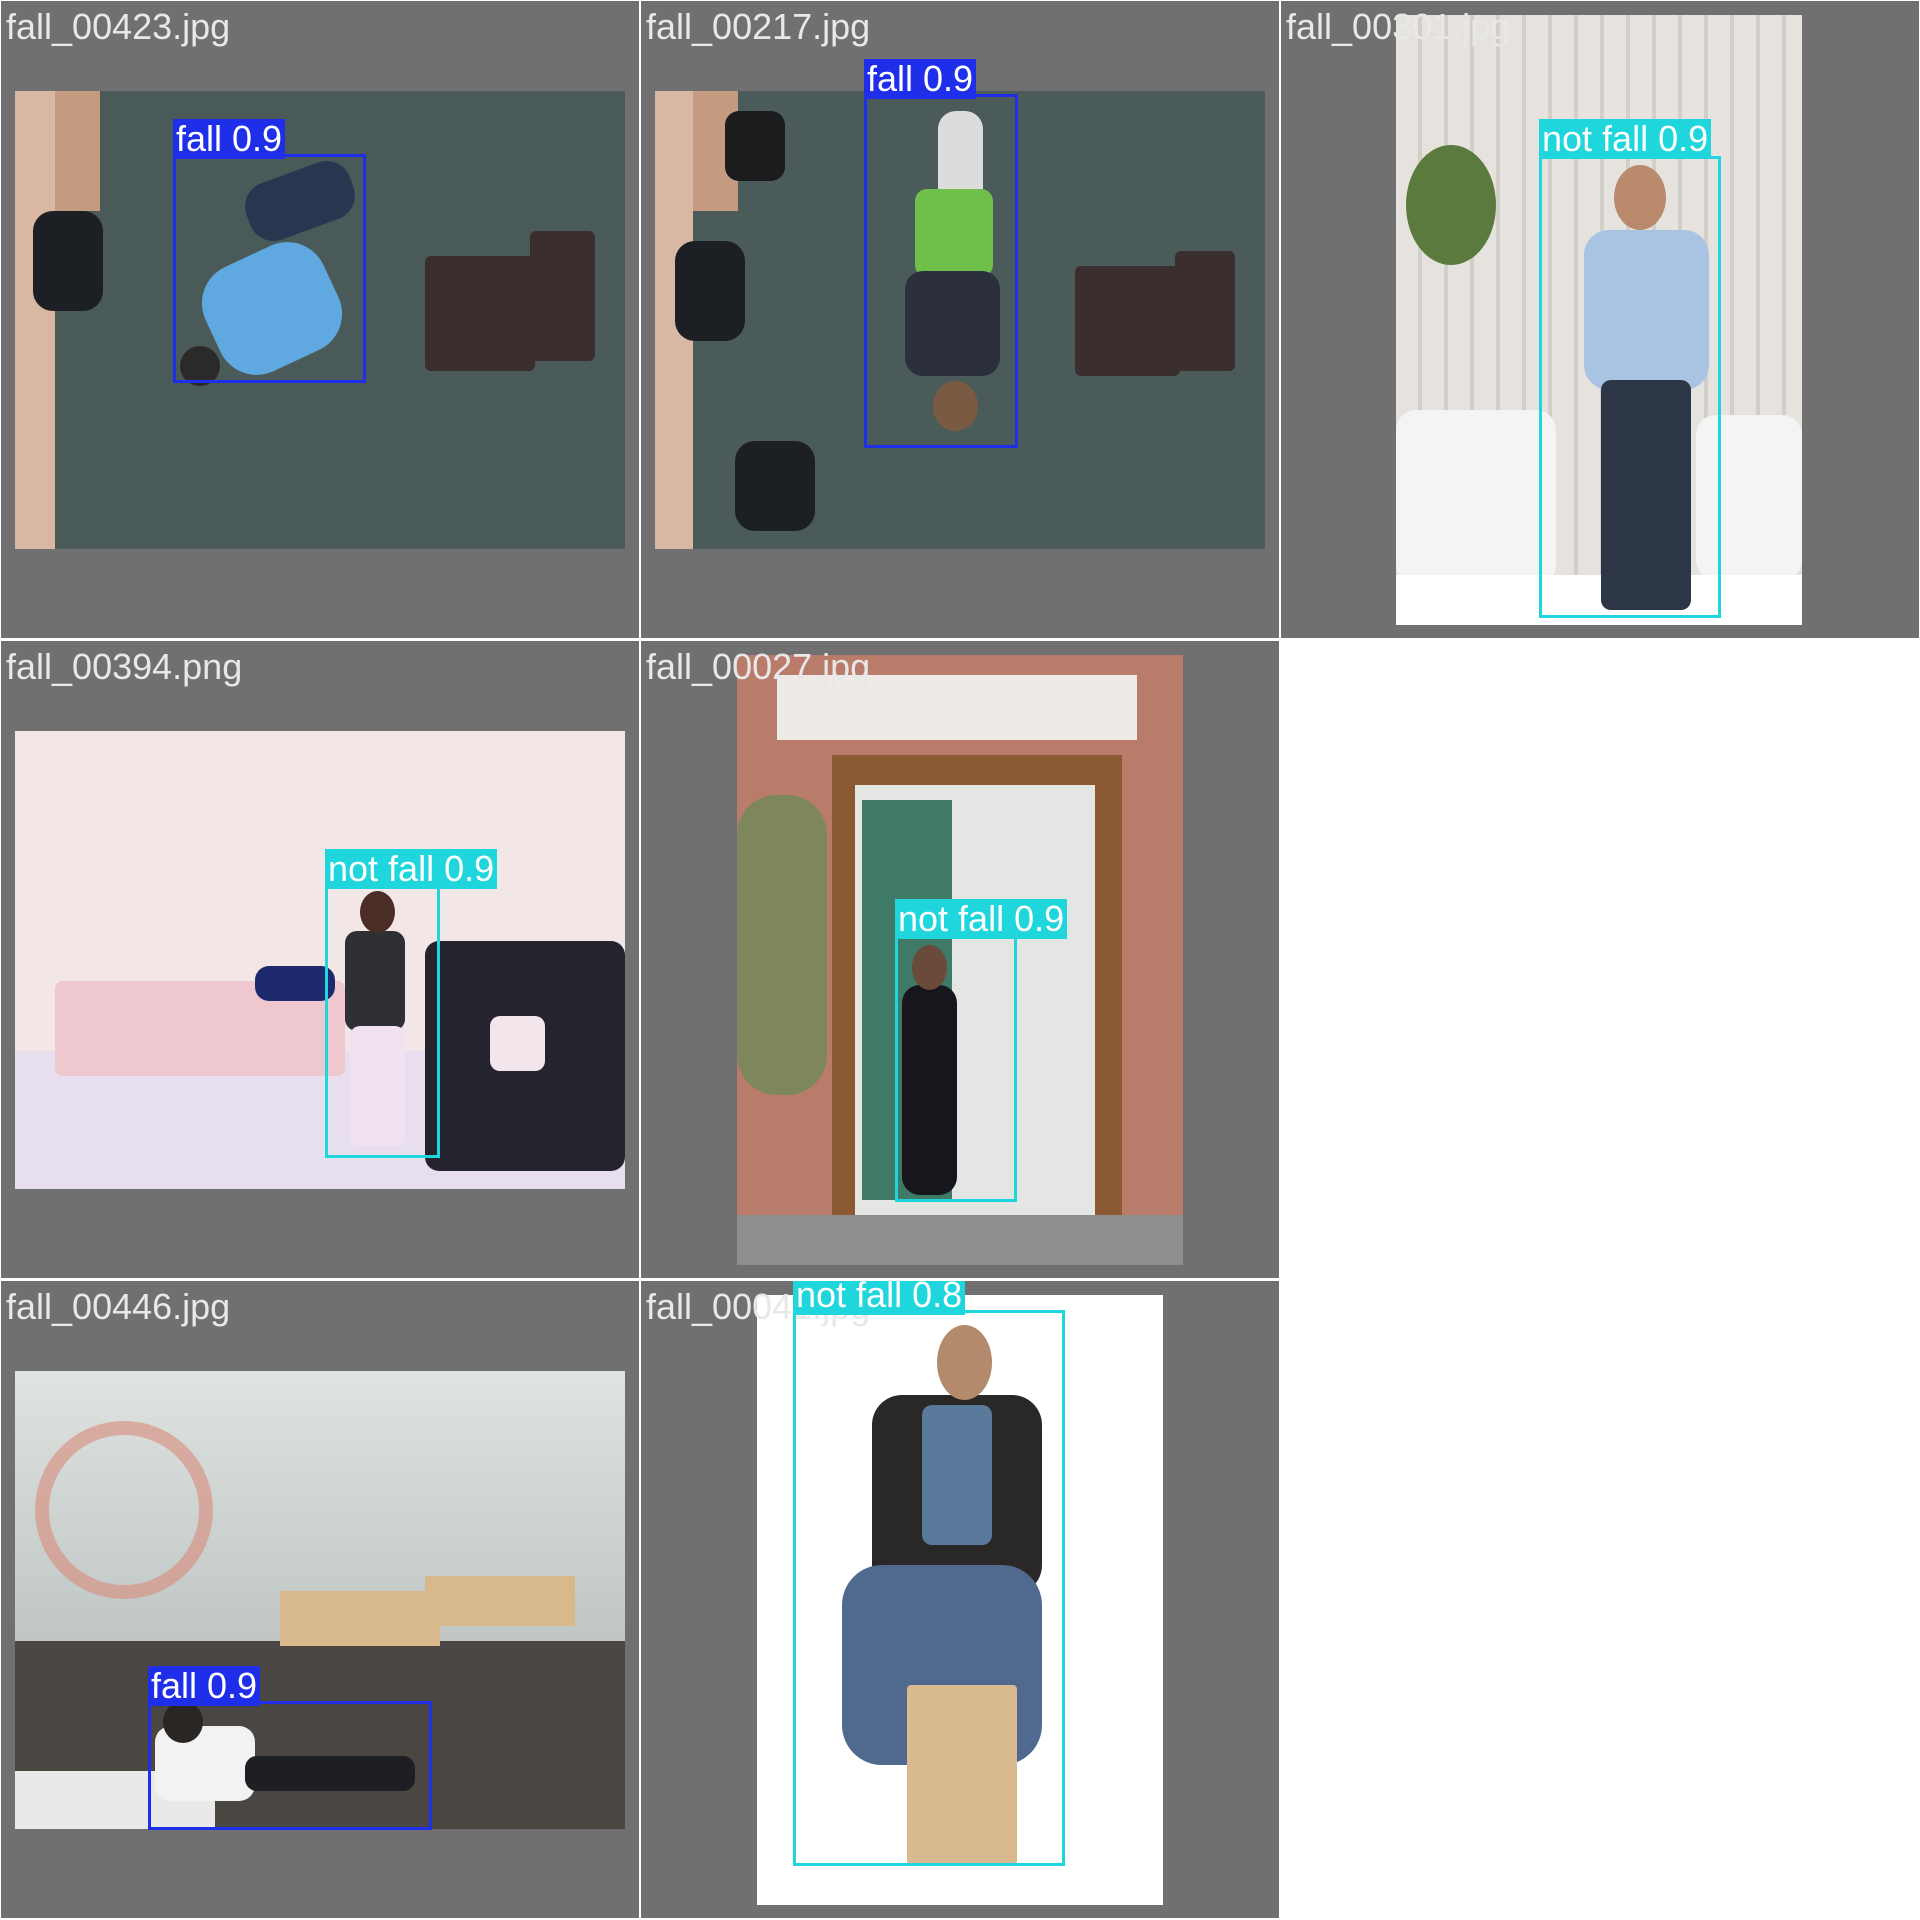 Image resolution: width=1920 pixels, height=1920 pixels. I want to click on swirl-decoration, so click(124, 1510).